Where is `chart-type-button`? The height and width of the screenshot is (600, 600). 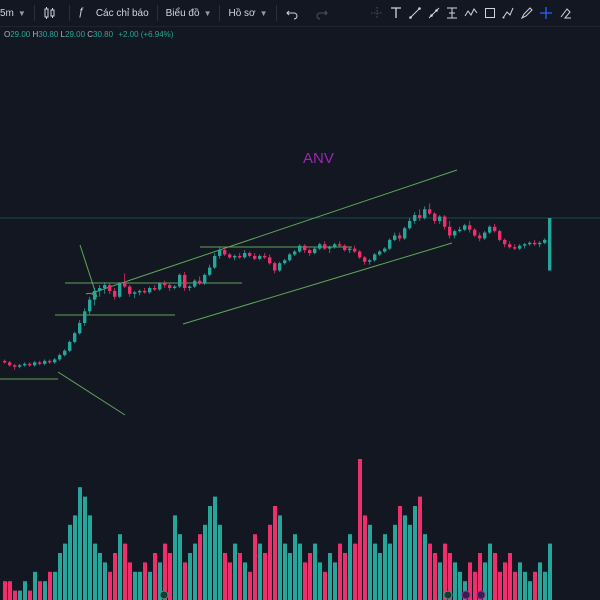
chart-type-button is located at coordinates (52, 13).